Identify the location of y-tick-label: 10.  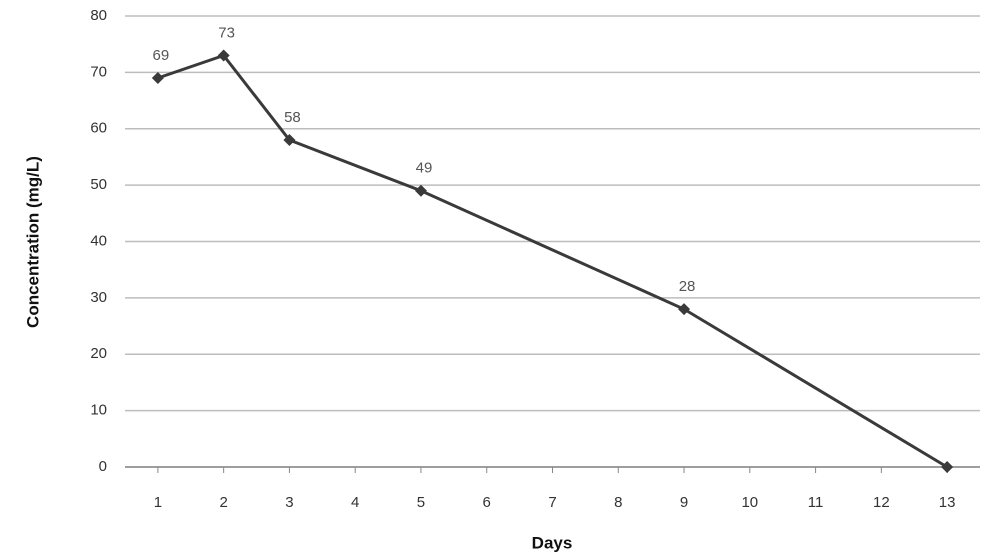
(98, 410).